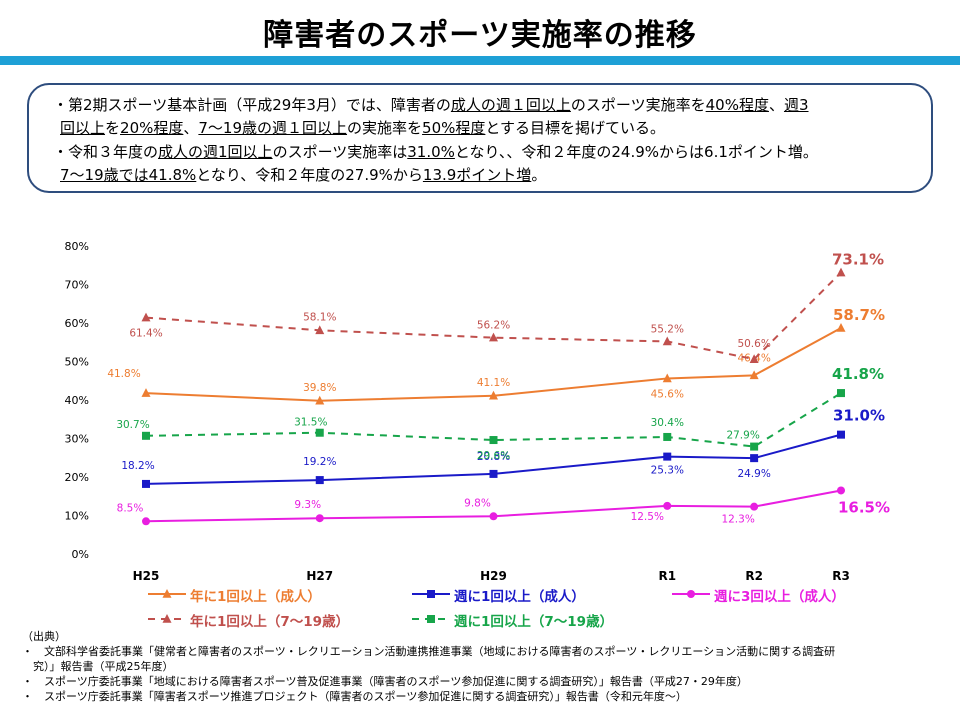 This screenshot has height=720, width=960. What do you see at coordinates (859, 416) in the screenshot?
I see `data-label: 31.0%` at bounding box center [859, 416].